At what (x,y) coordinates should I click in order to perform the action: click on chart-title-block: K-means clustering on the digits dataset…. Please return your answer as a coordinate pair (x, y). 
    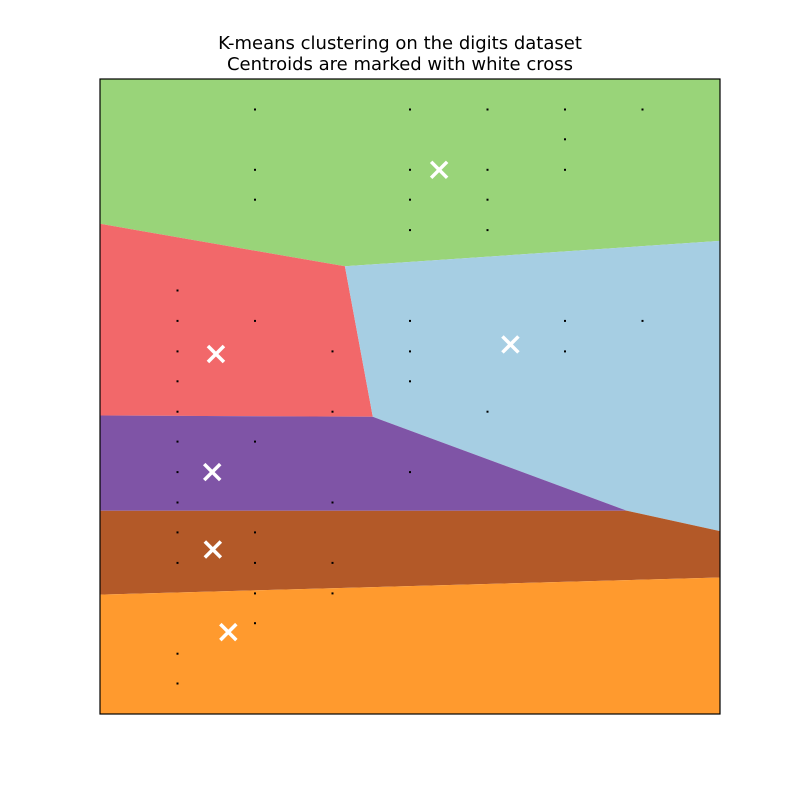
    Looking at the image, I should click on (400, 54).